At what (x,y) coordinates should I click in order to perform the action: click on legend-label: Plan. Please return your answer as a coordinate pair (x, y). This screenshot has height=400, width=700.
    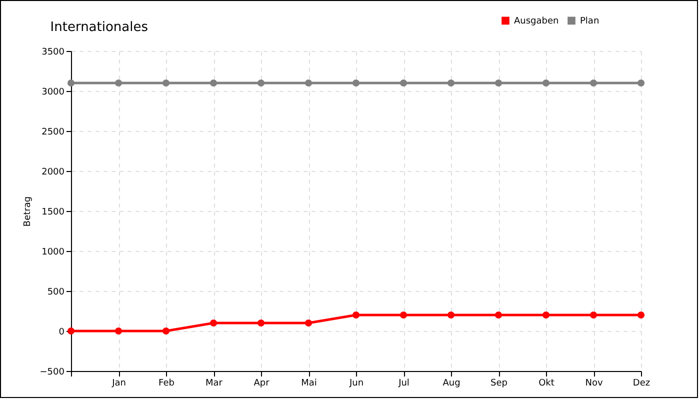
    Looking at the image, I should click on (590, 21).